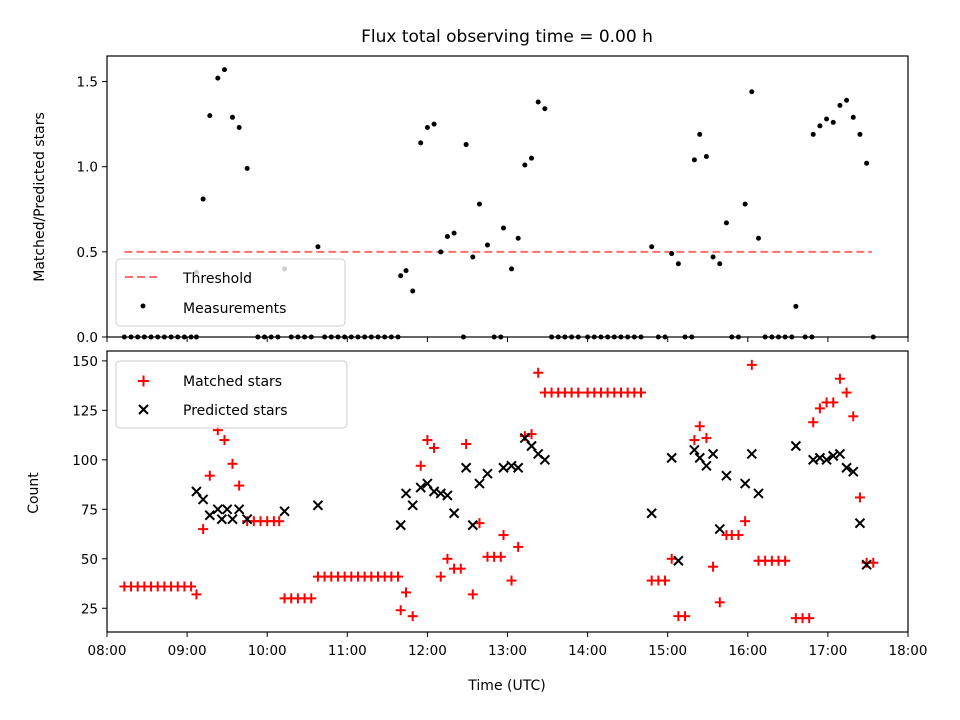 This screenshot has height=720, width=960. I want to click on bottom-legend: Matched stars Predicted stars, so click(231, 394).